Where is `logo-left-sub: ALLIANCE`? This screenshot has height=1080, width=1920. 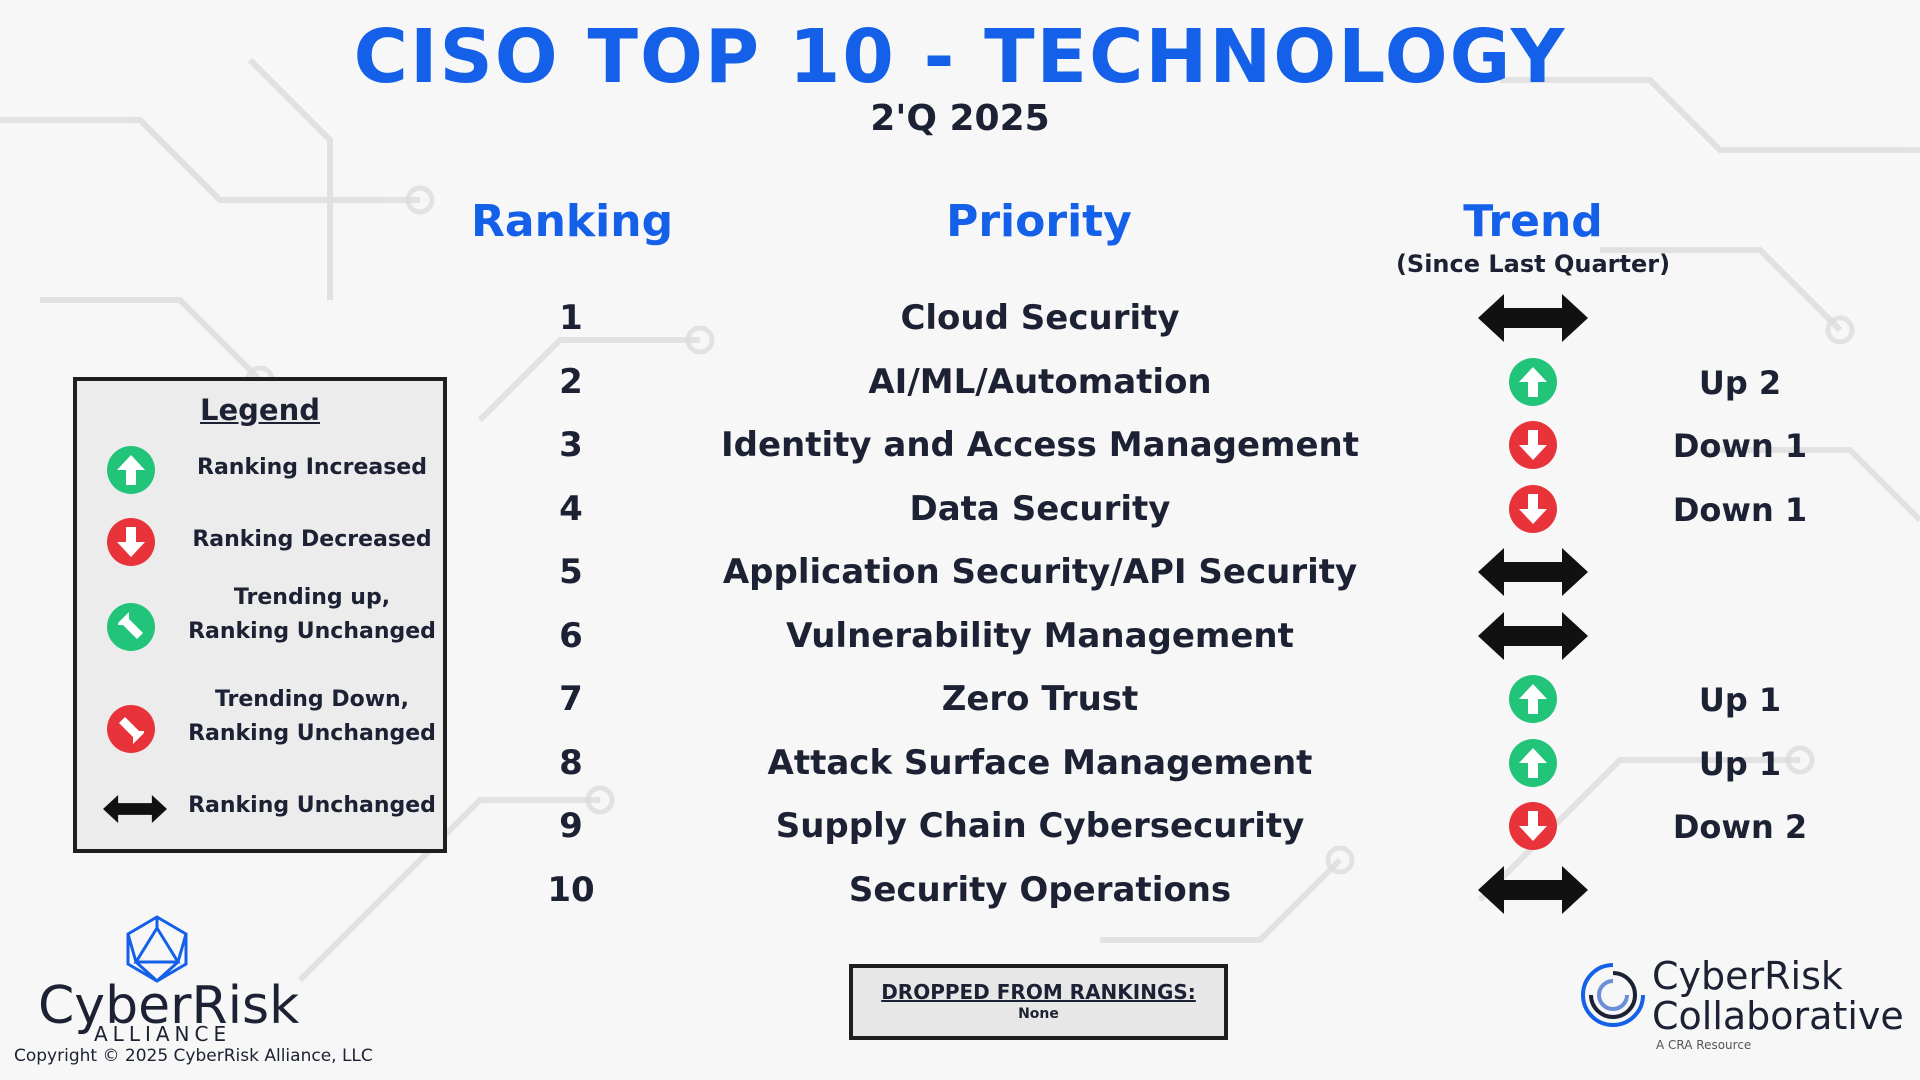 logo-left-sub: ALLIANCE is located at coordinates (163, 1034).